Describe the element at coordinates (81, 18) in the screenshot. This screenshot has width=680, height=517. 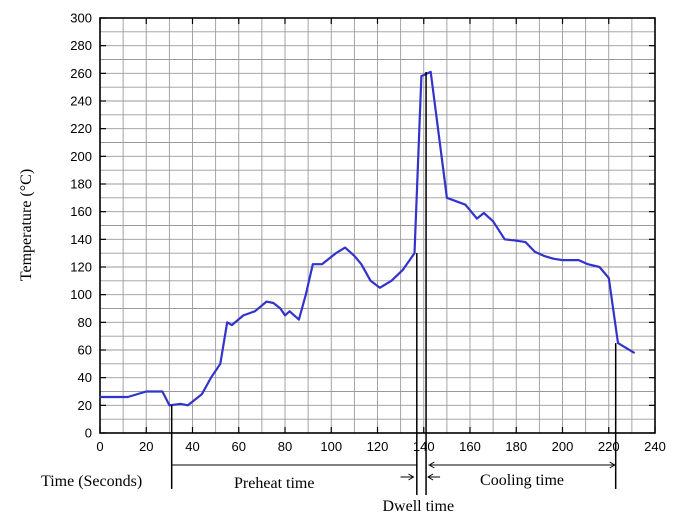
I see `y-tick-label: 300` at that location.